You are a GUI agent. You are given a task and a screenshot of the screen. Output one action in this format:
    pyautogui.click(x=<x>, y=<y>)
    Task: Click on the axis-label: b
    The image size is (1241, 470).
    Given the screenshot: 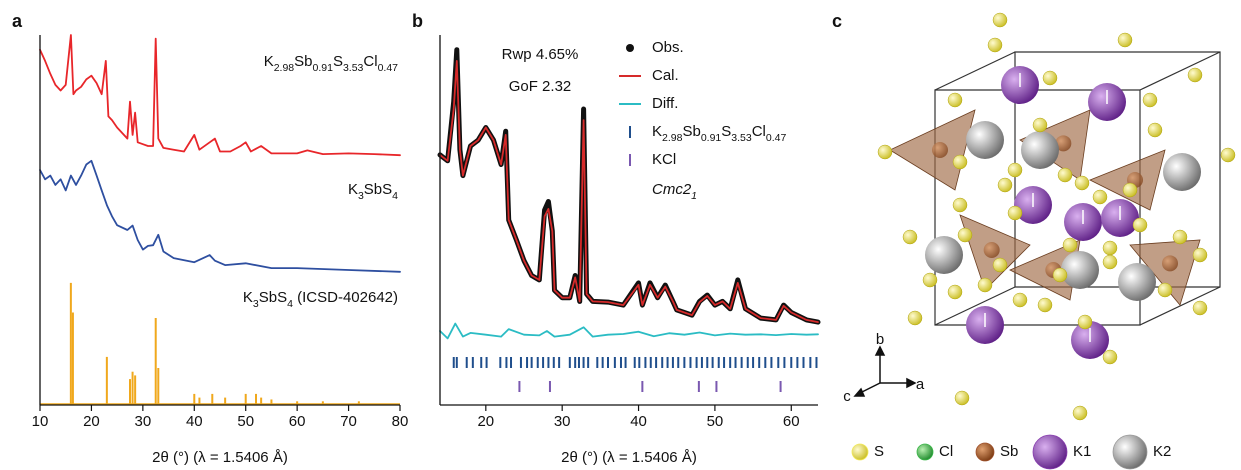 What is the action you would take?
    pyautogui.click(x=880, y=339)
    